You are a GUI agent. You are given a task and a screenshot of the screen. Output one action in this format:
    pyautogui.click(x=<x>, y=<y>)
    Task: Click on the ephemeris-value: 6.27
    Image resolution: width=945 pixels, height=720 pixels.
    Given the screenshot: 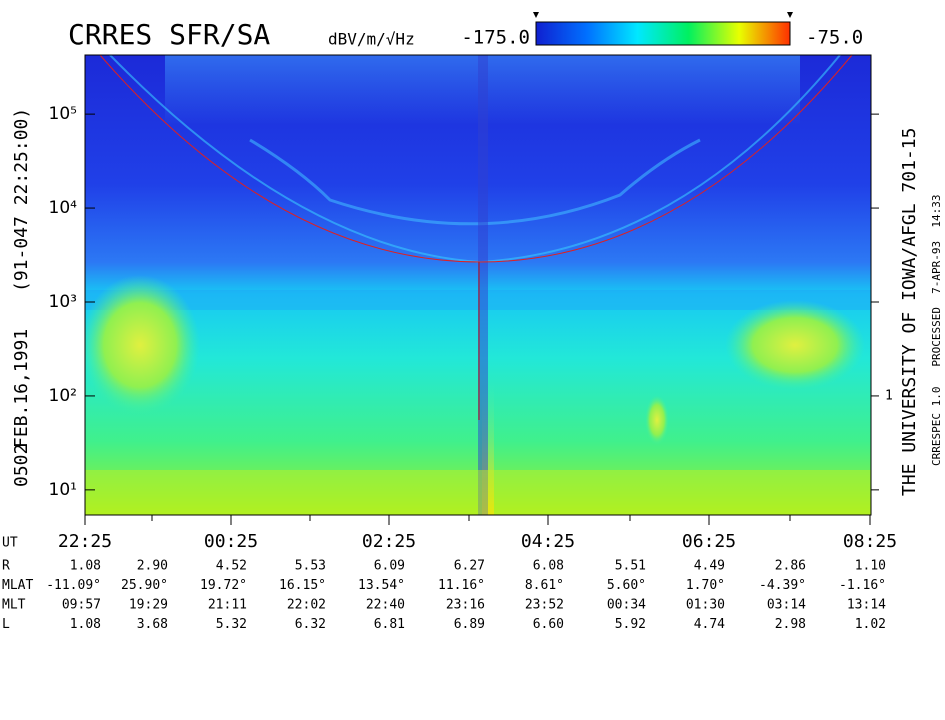 What is the action you would take?
    pyautogui.click(x=469, y=566)
    